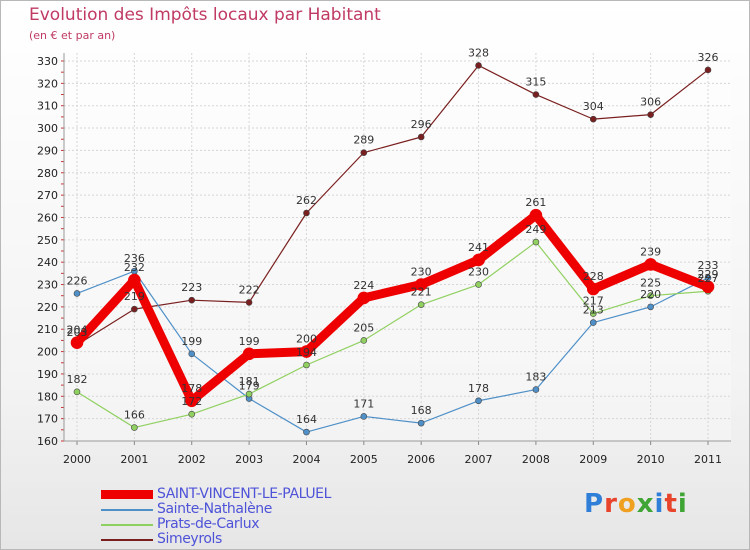 This screenshot has width=750, height=550. Describe the element at coordinates (249, 459) in the screenshot. I see `x-tick-label: 2003` at that location.